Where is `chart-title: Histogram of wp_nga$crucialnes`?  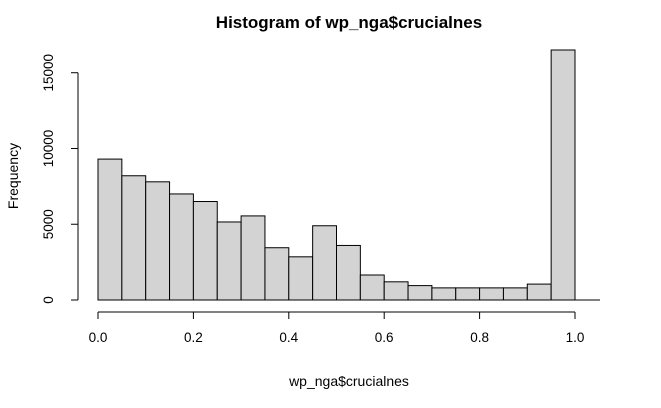
chart-title: Histogram of wp_nga$crucialnes is located at coordinates (349, 22).